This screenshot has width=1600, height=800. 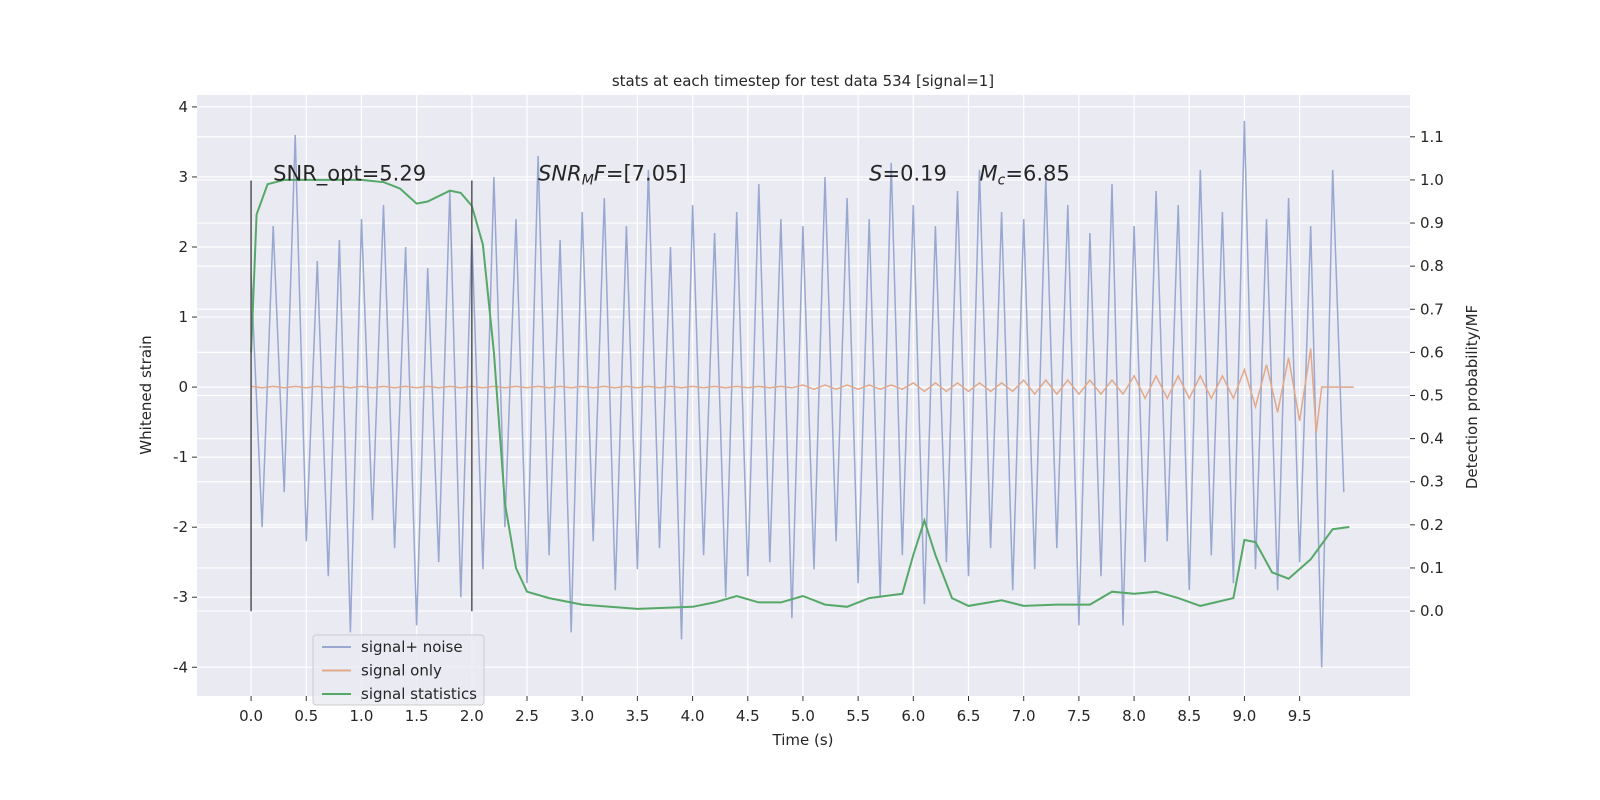 I want to click on annotation-part: =[7.05], so click(x=646, y=173).